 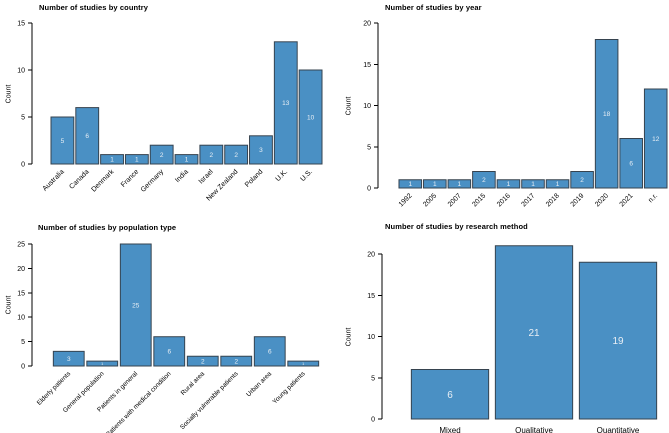 I want to click on bar-value-label: 25, so click(x=136, y=305).